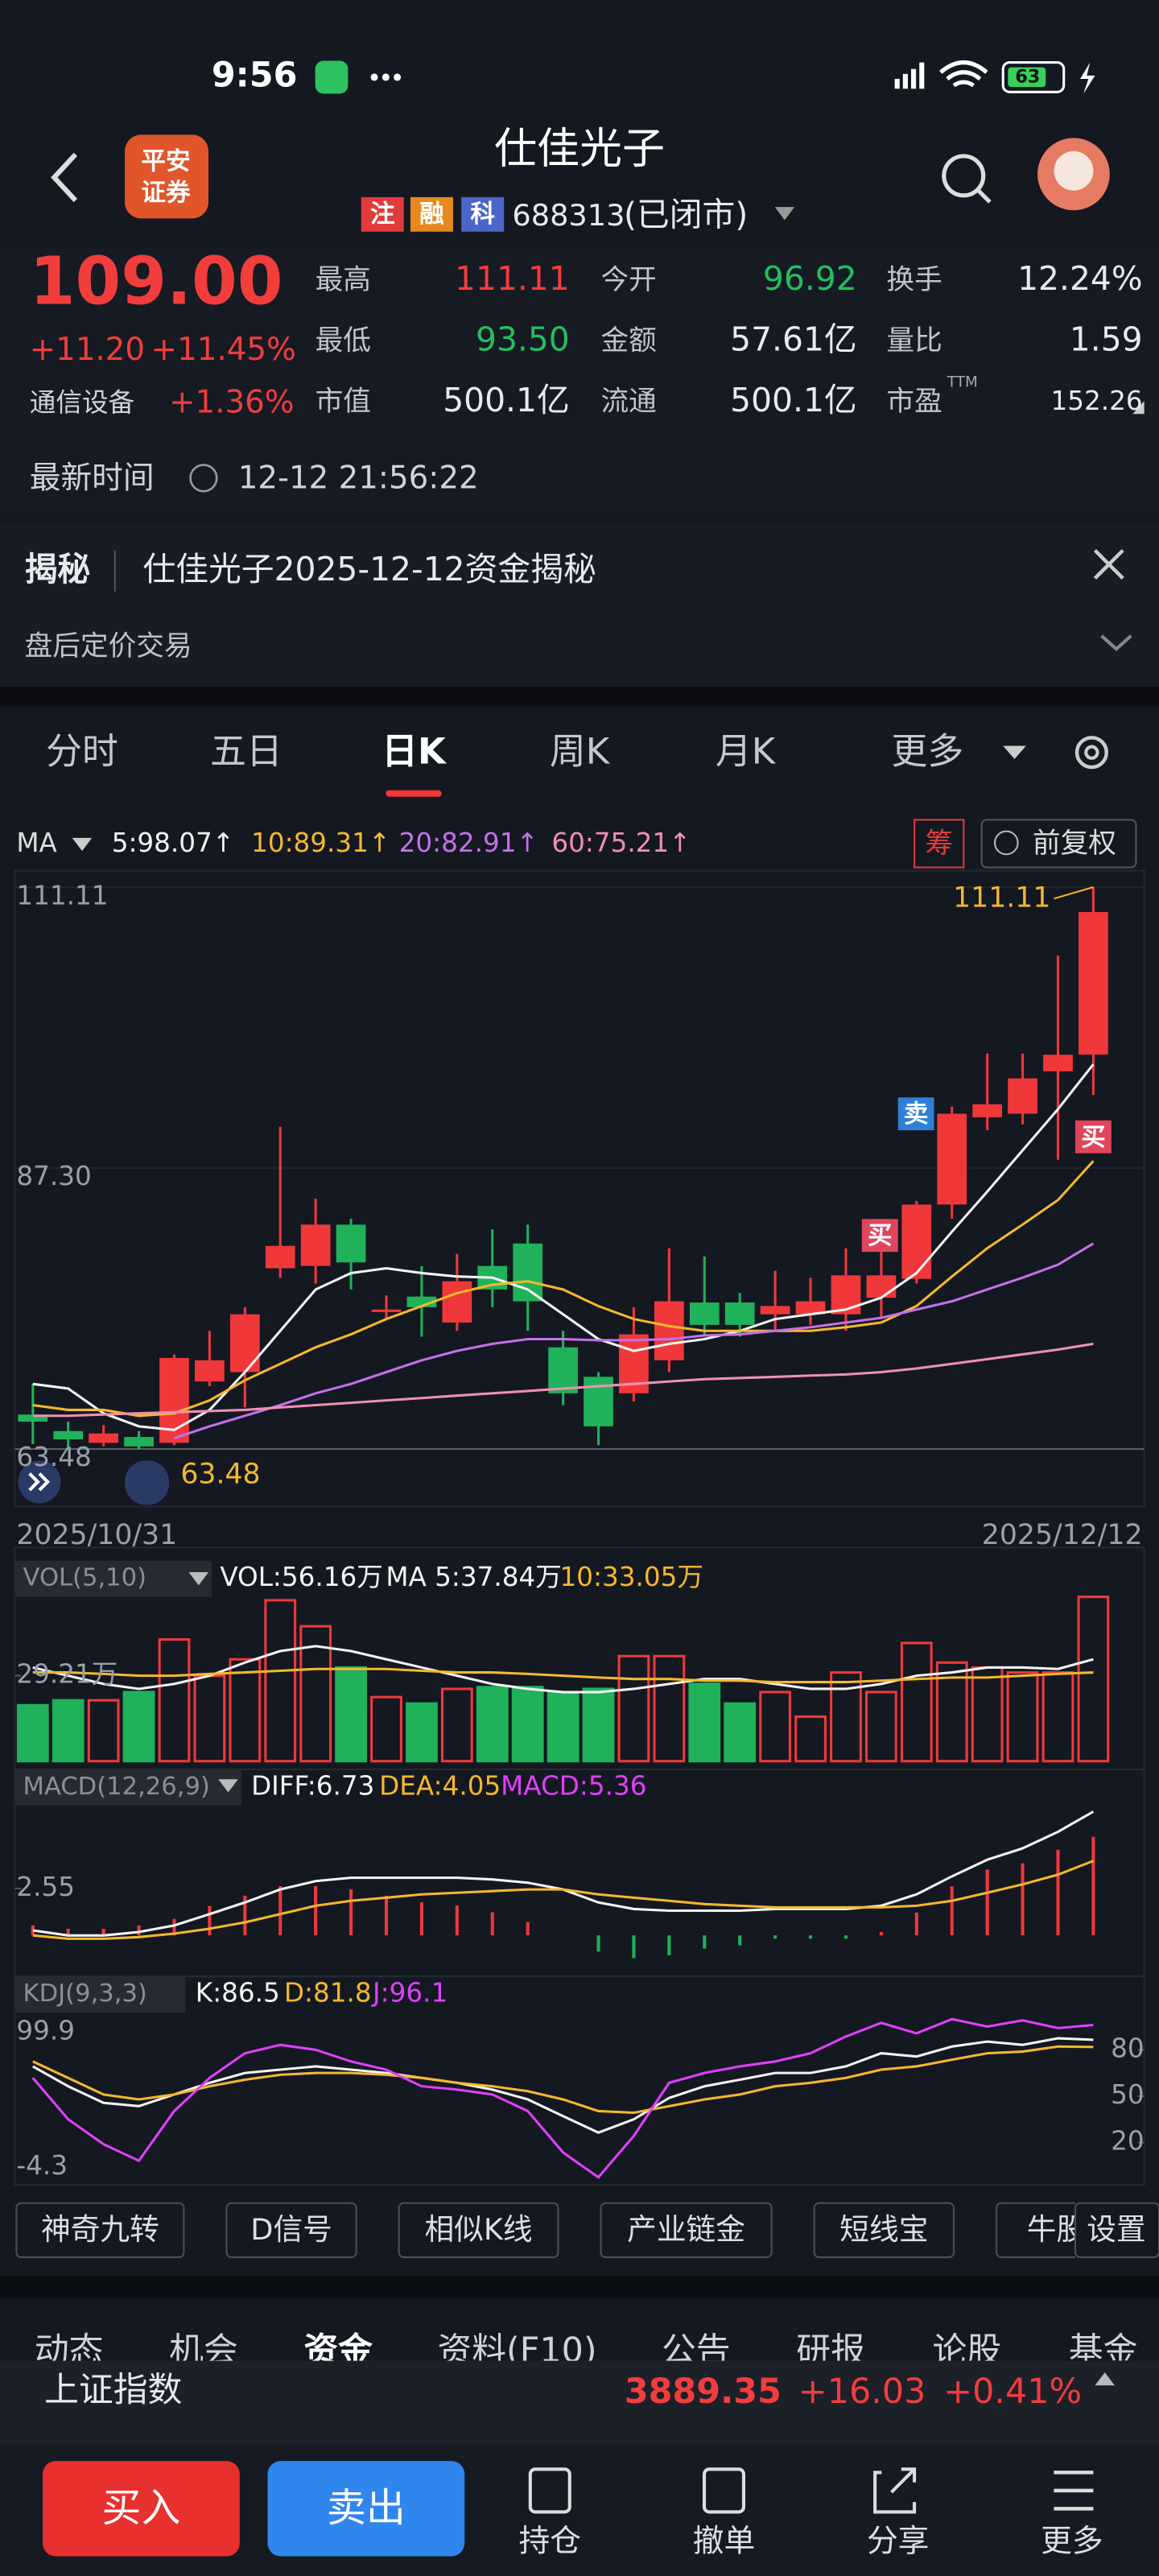 Image resolution: width=1159 pixels, height=2576 pixels. Describe the element at coordinates (563, 1900) in the screenshot. I see `macd-line` at that location.